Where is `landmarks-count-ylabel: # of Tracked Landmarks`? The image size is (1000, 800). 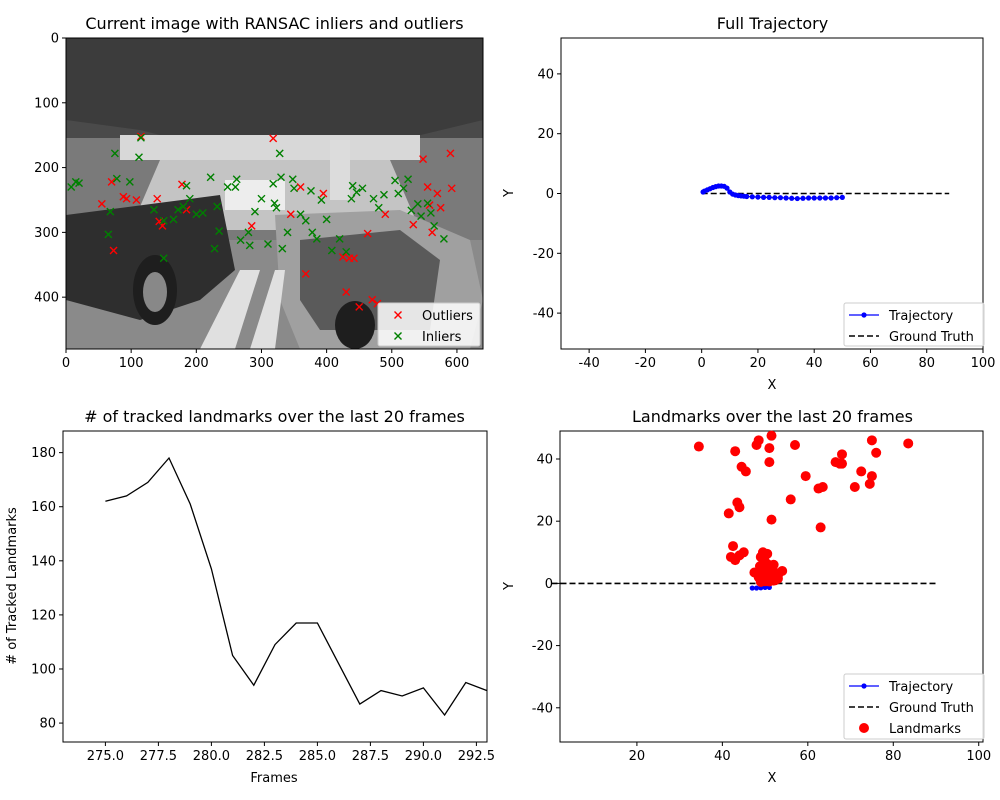
landmarks-count-ylabel: # of Tracked Landmarks is located at coordinates (12, 586).